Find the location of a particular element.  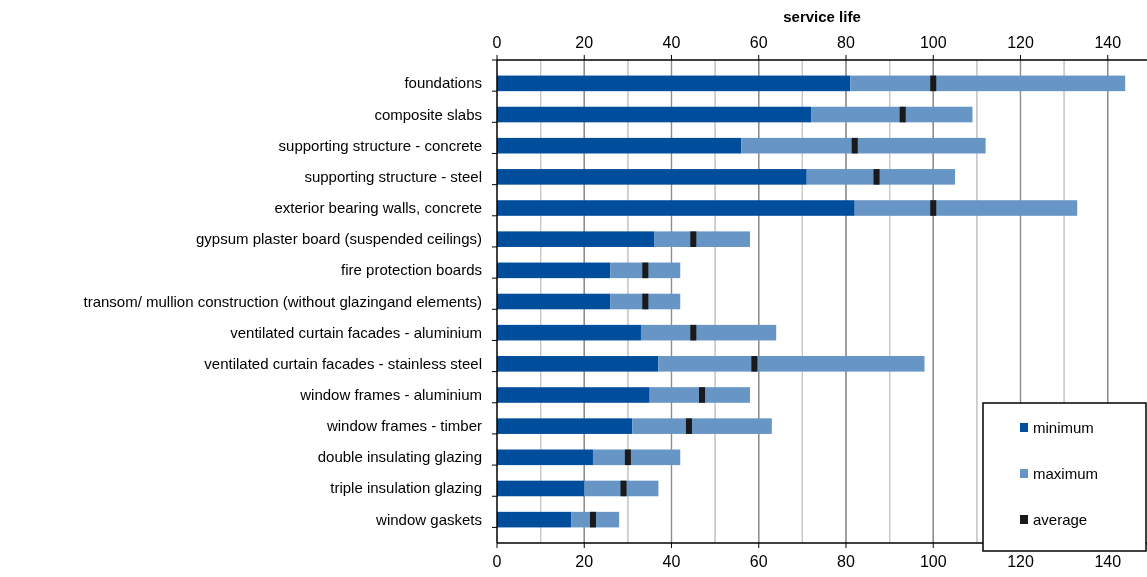

y-tick-label: window frames - aluminium is located at coordinates (390, 394).